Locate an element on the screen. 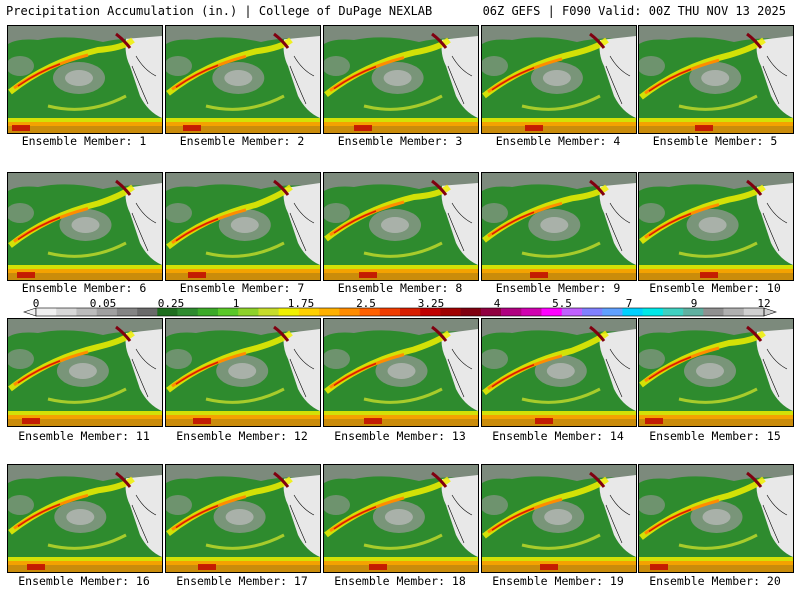  colorbar-tick-label: 3.25 is located at coordinates (431, 303).